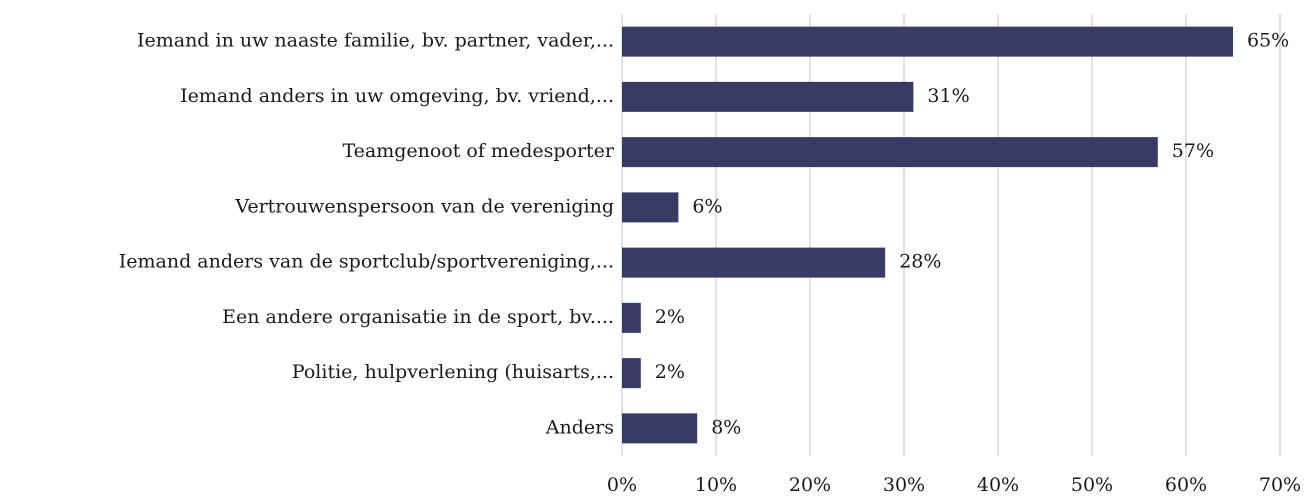 This screenshot has width=1307, height=496. What do you see at coordinates (1193, 151) in the screenshot?
I see `data-label: 57%` at bounding box center [1193, 151].